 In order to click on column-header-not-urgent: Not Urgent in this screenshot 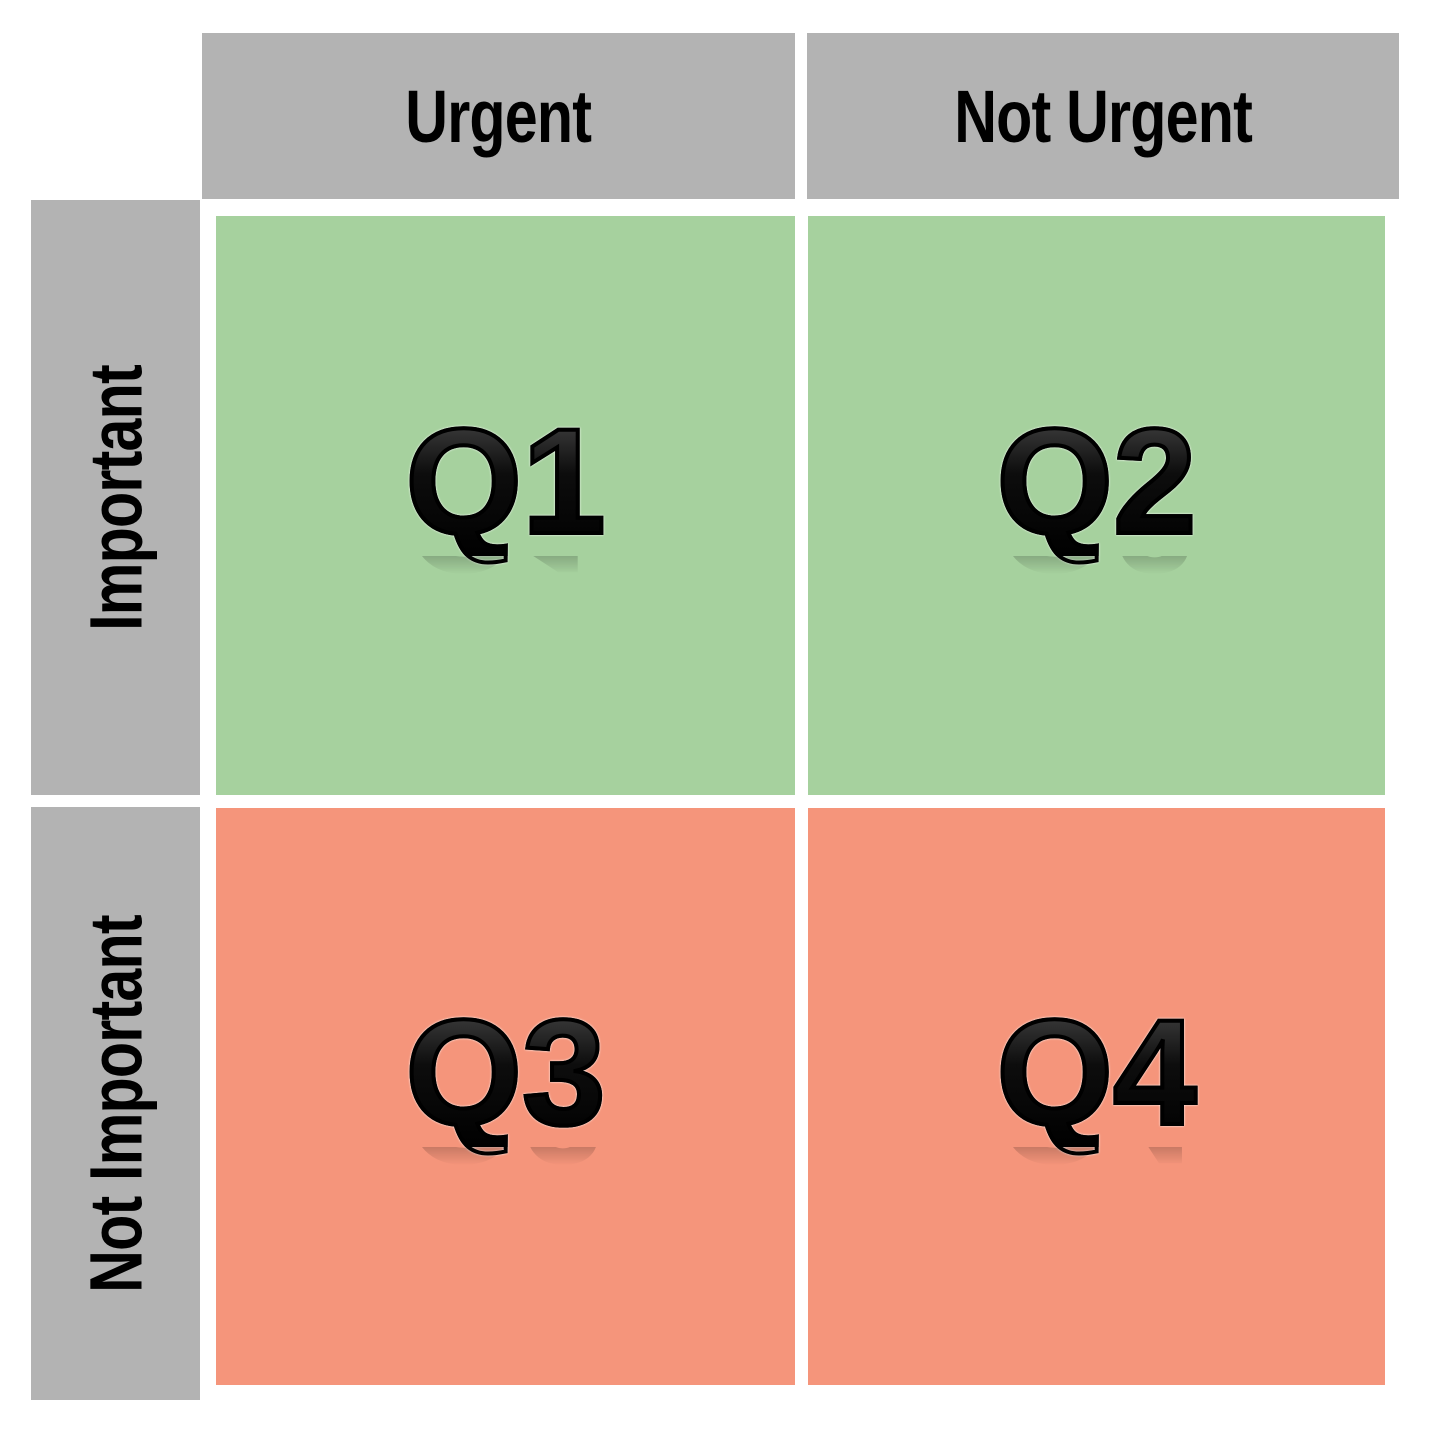, I will do `click(1103, 116)`.